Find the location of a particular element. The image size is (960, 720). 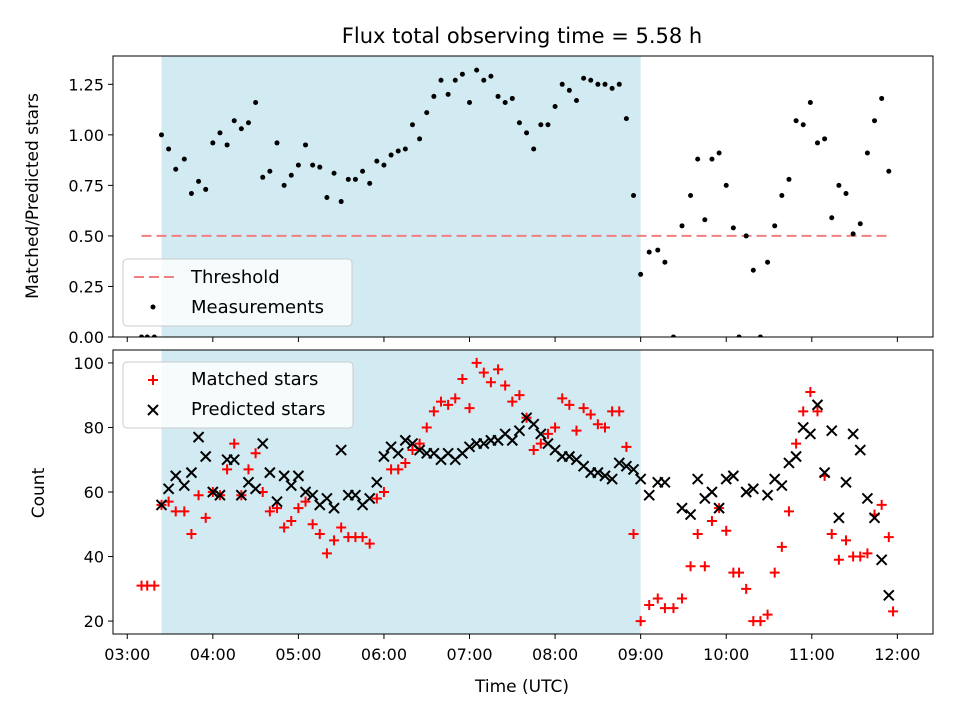

bottom-legend-box is located at coordinates (238, 395).